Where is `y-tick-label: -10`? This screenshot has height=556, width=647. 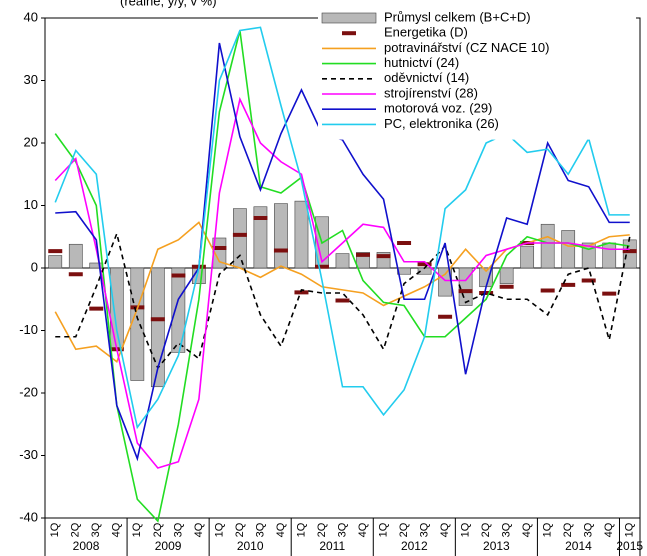
y-tick-label: -10 is located at coordinates (28, 329).